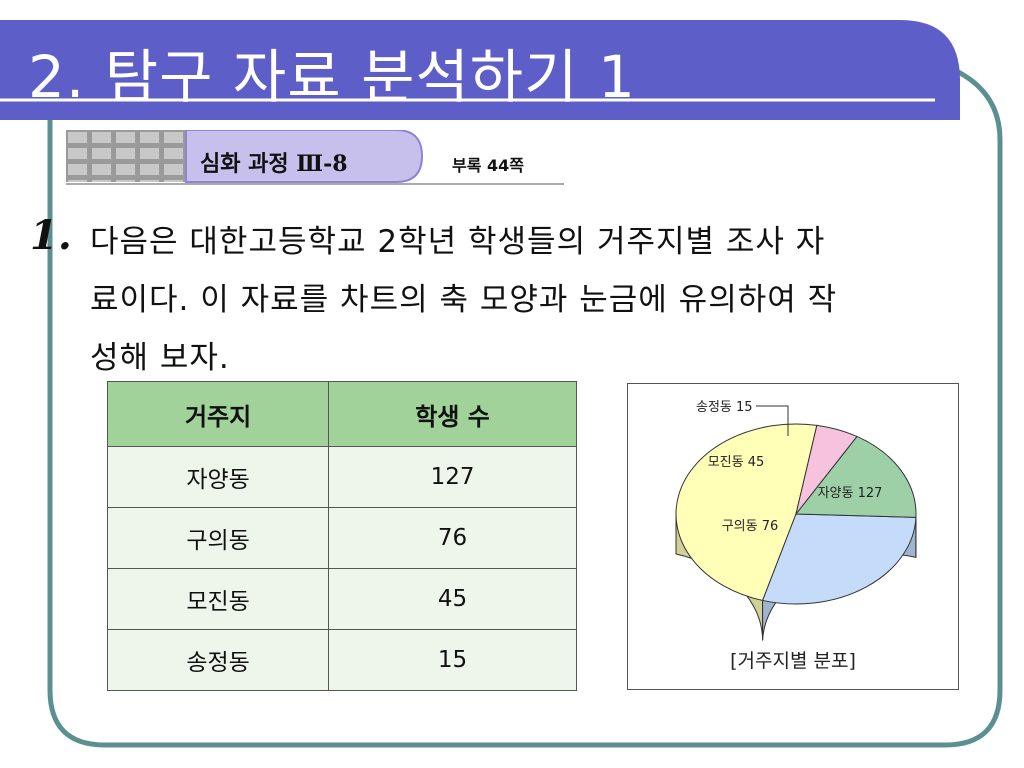 The image size is (1024, 768). What do you see at coordinates (218, 599) in the screenshot?
I see `residence-cell: 모진동` at bounding box center [218, 599].